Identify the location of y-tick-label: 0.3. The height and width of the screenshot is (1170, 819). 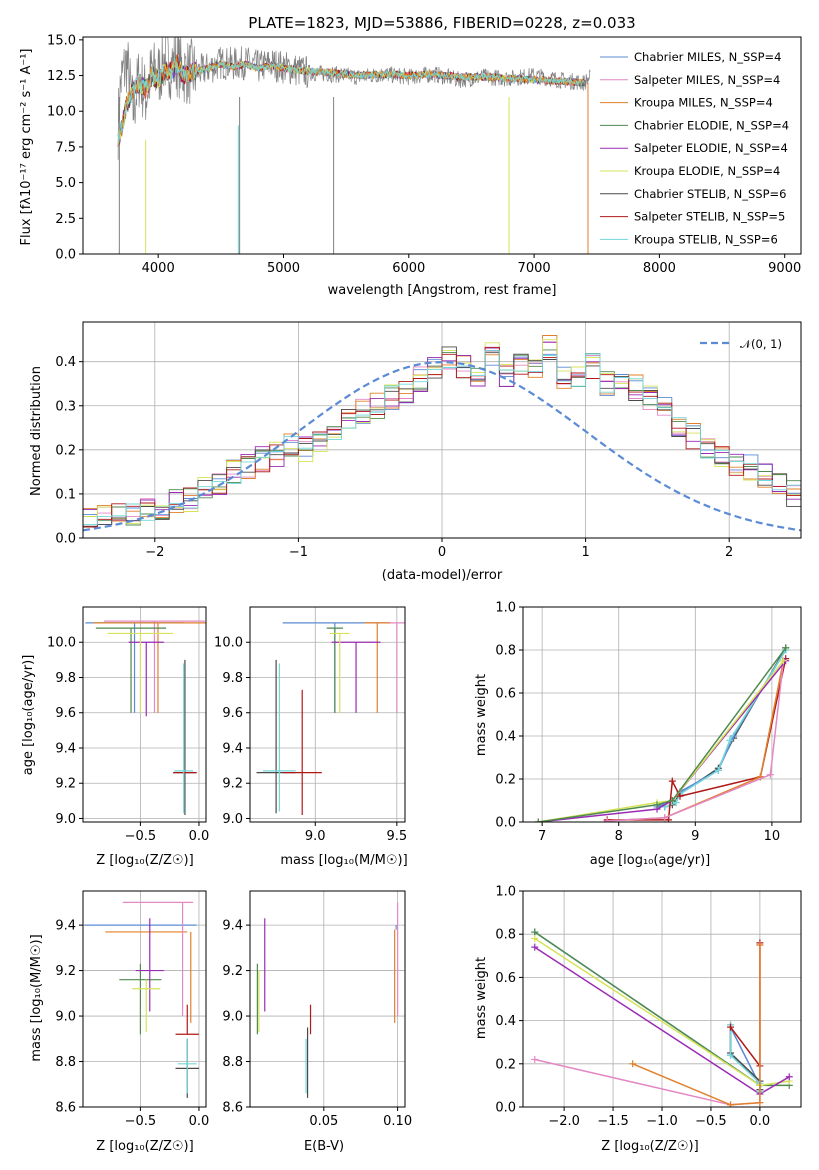
(65, 406).